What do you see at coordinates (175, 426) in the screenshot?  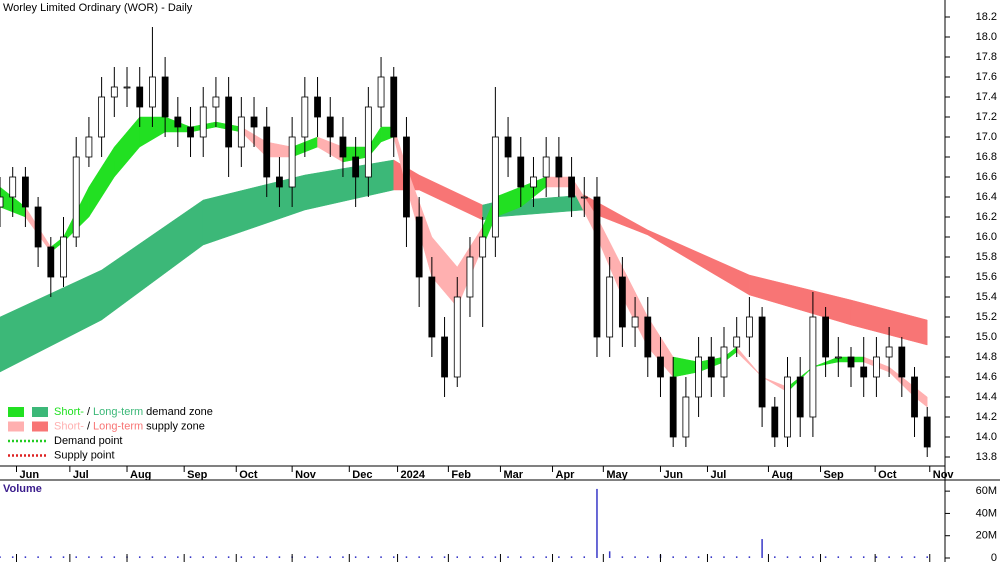 I see `legend-label-part: supply zone` at bounding box center [175, 426].